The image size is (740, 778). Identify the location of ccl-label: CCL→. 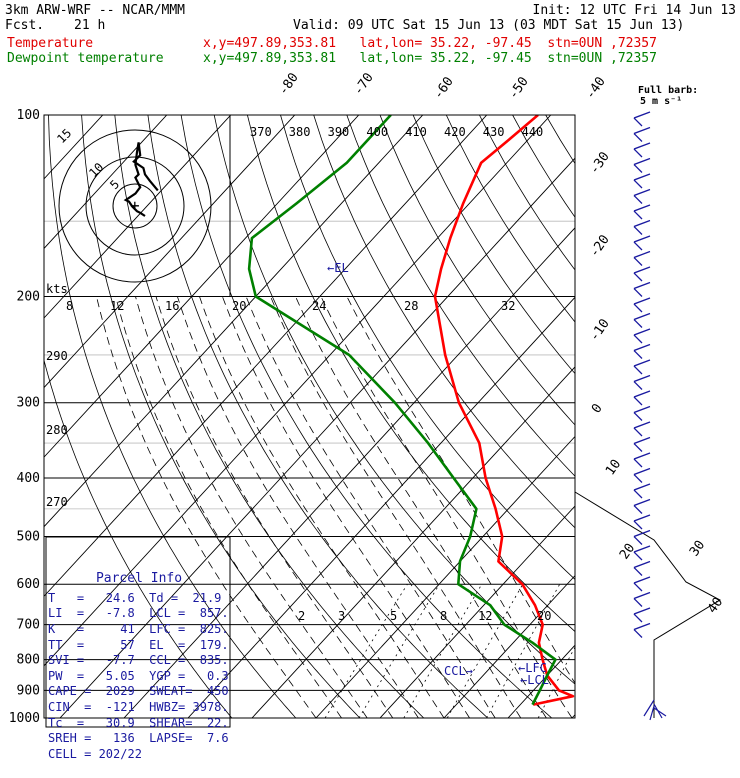
(458, 671).